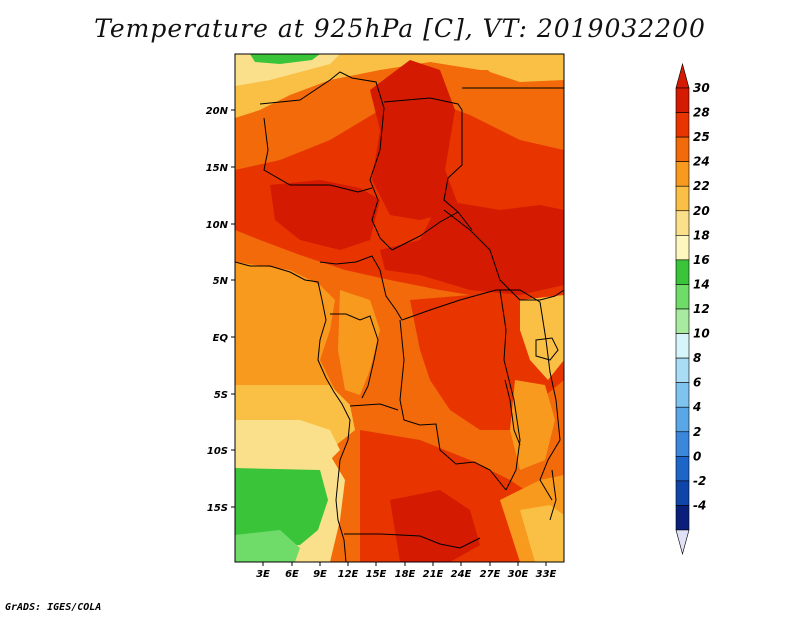 This screenshot has height=618, width=800. What do you see at coordinates (461, 574) in the screenshot?
I see `lon-tick-label: 24E` at bounding box center [461, 574].